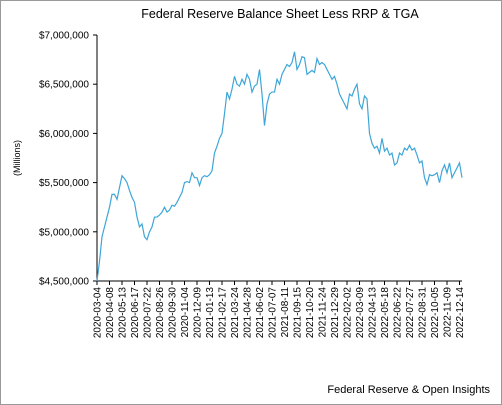 The image size is (502, 405). I want to click on x-tick-label: 2021-04-28, so click(248, 313).